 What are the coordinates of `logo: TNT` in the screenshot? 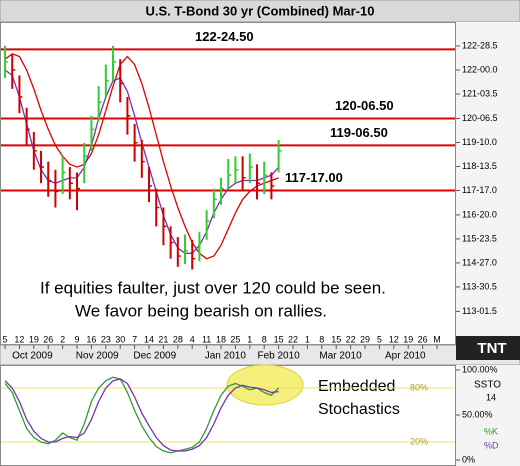 It's located at (491, 348).